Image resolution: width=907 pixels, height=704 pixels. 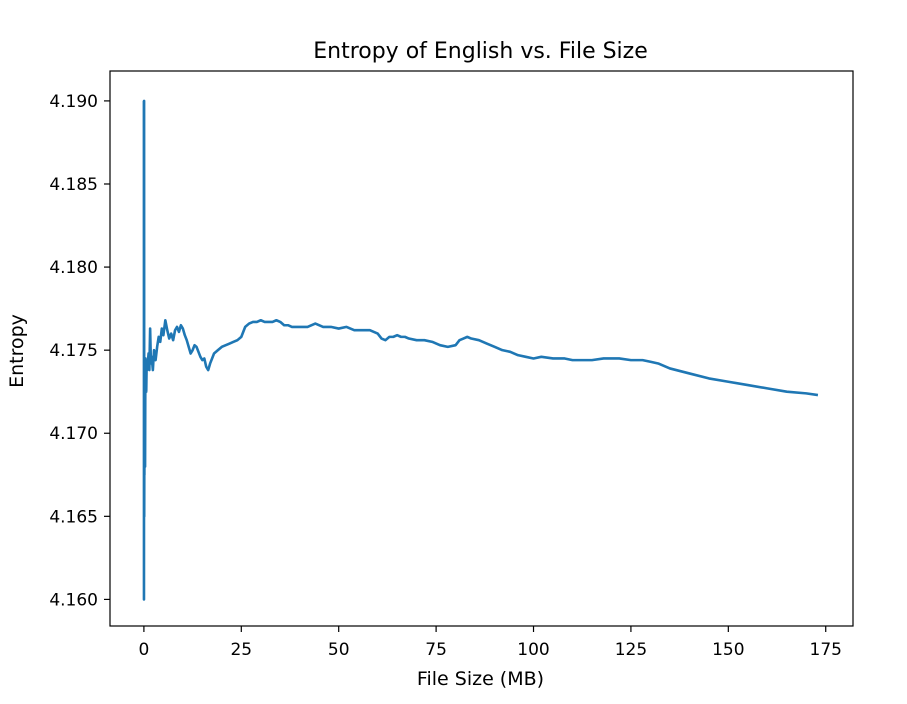 I want to click on y-tick-label: 4.170, so click(x=73, y=434).